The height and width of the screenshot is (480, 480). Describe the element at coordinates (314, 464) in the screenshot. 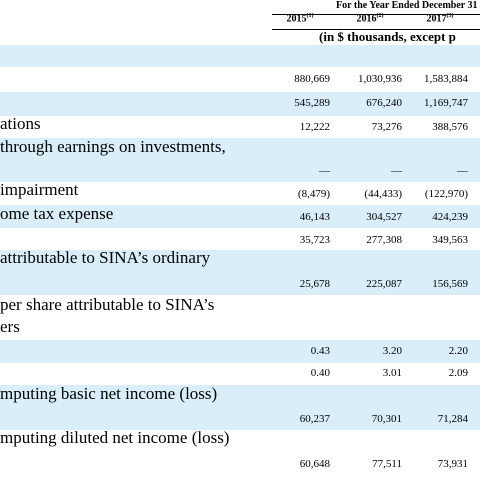

I see `cell-value: 60,648` at that location.